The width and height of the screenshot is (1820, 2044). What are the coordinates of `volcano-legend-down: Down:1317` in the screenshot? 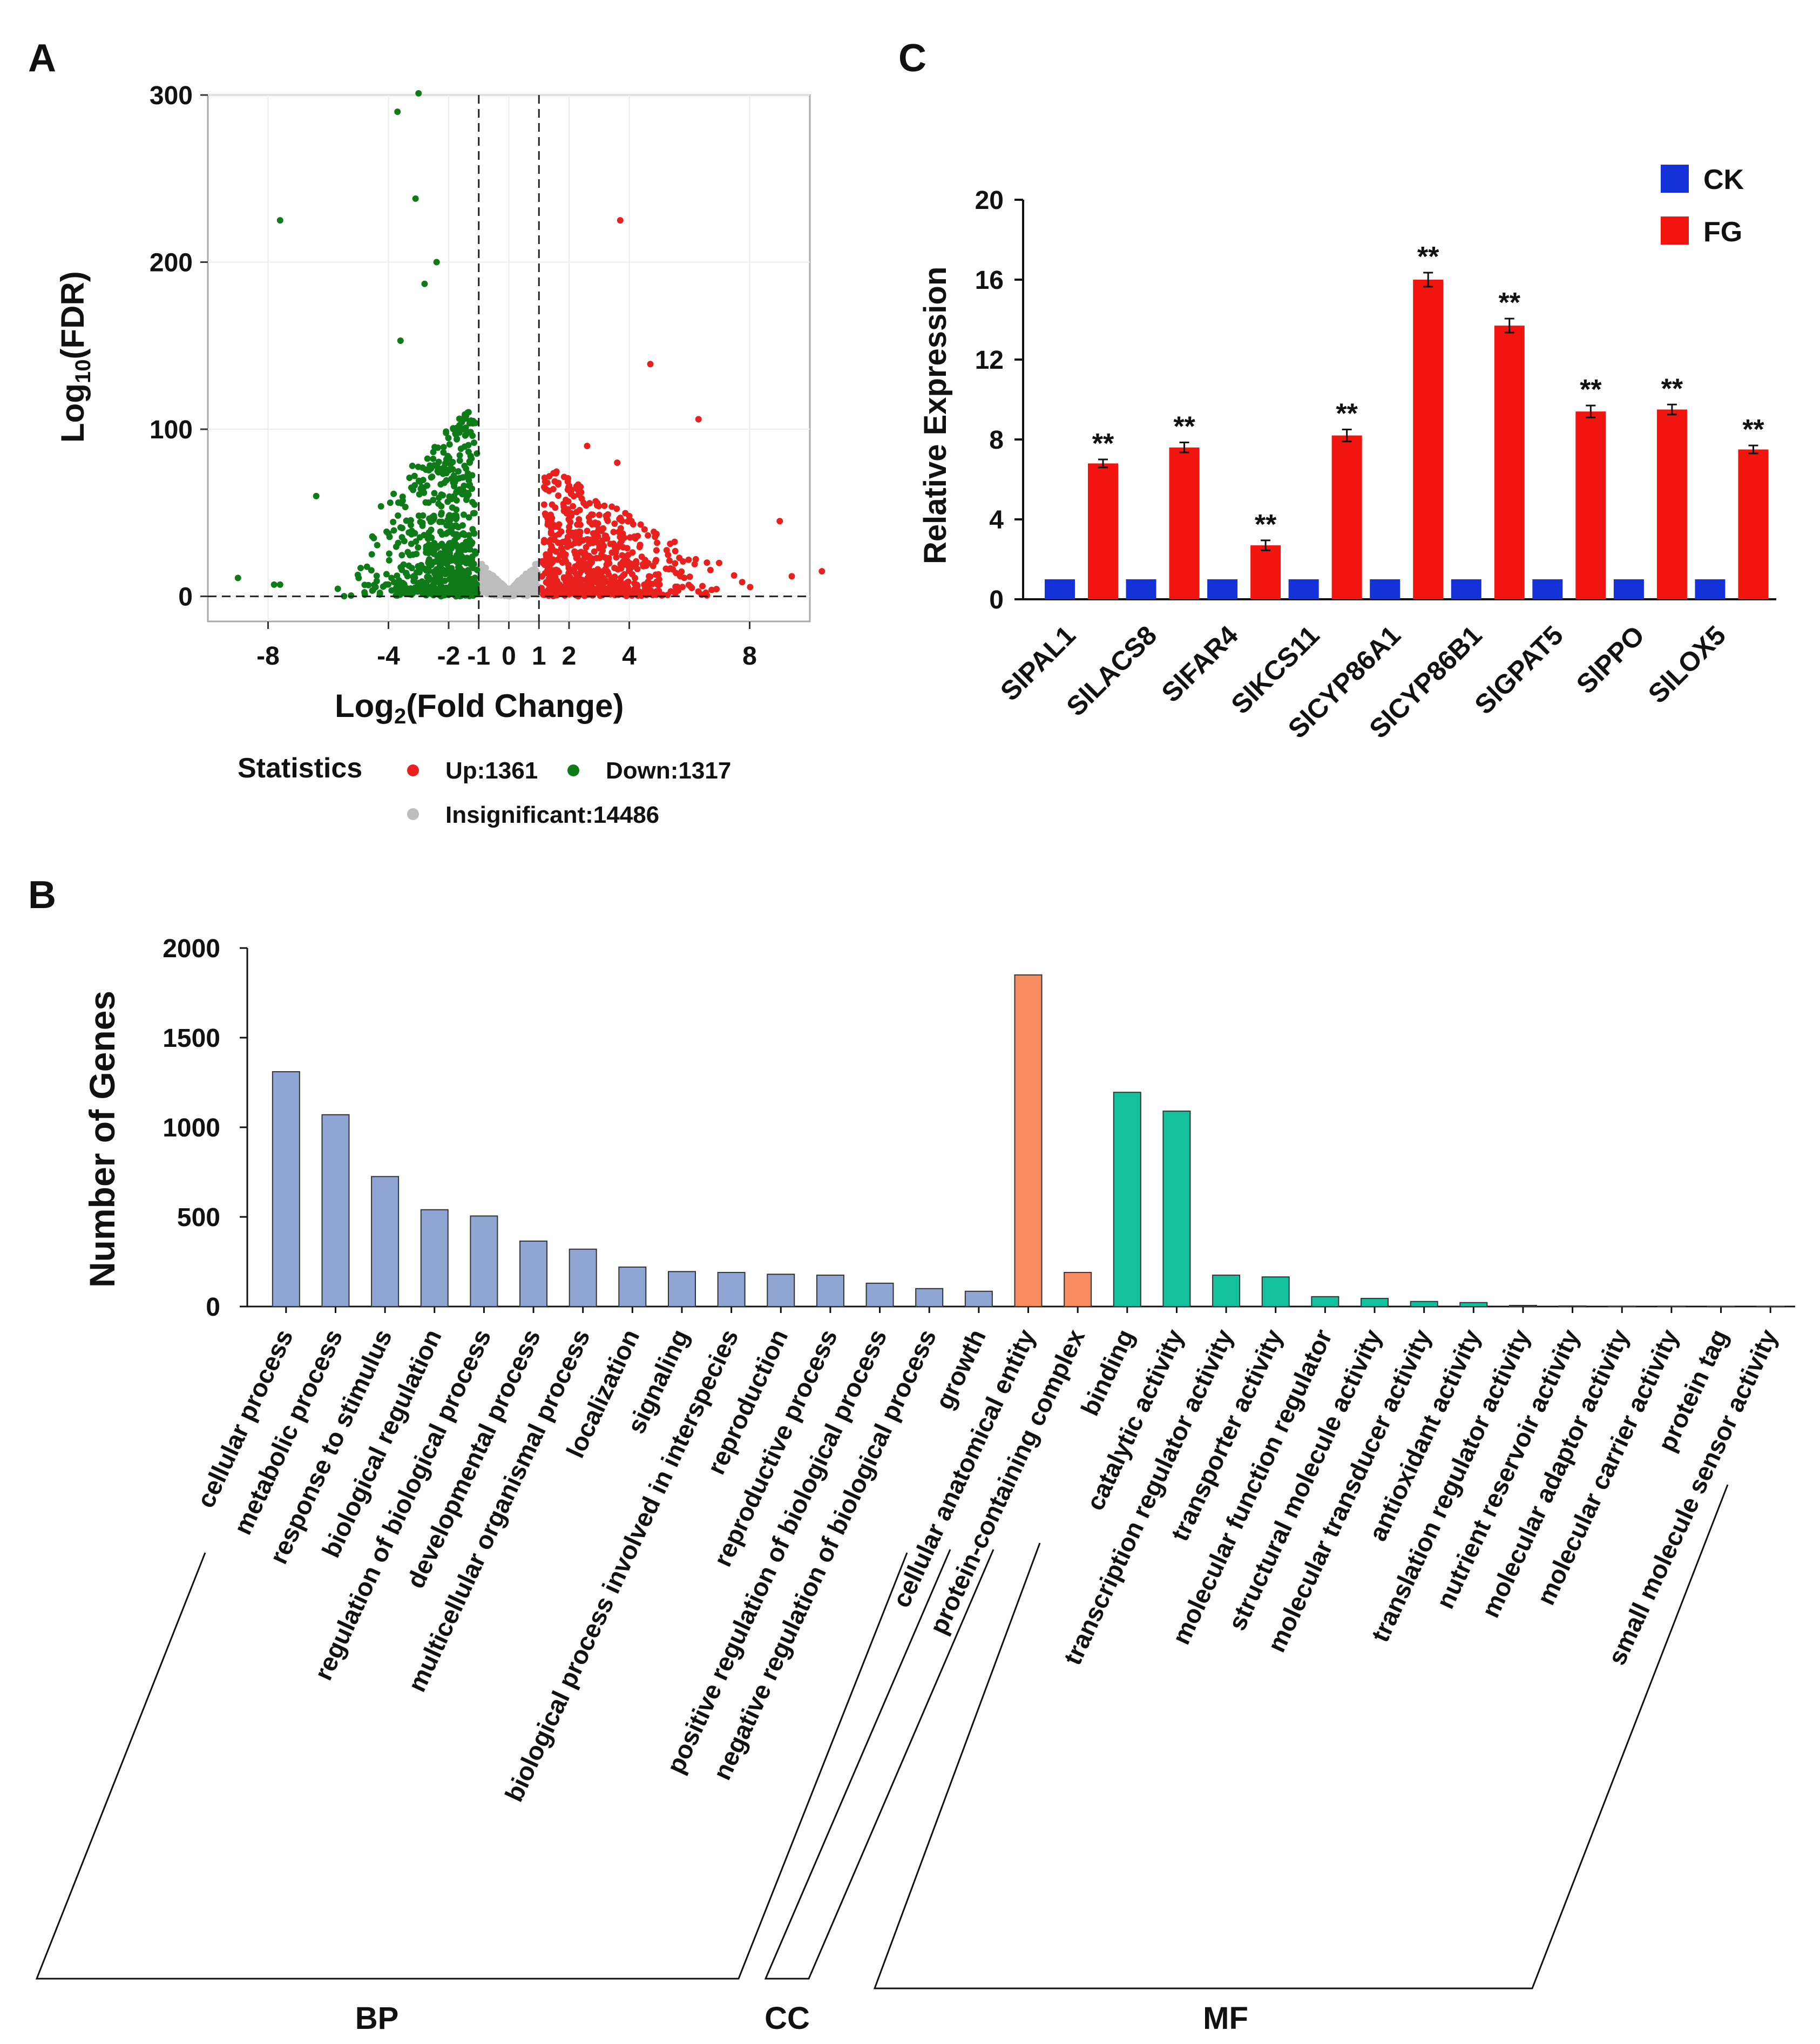 It's located at (669, 770).